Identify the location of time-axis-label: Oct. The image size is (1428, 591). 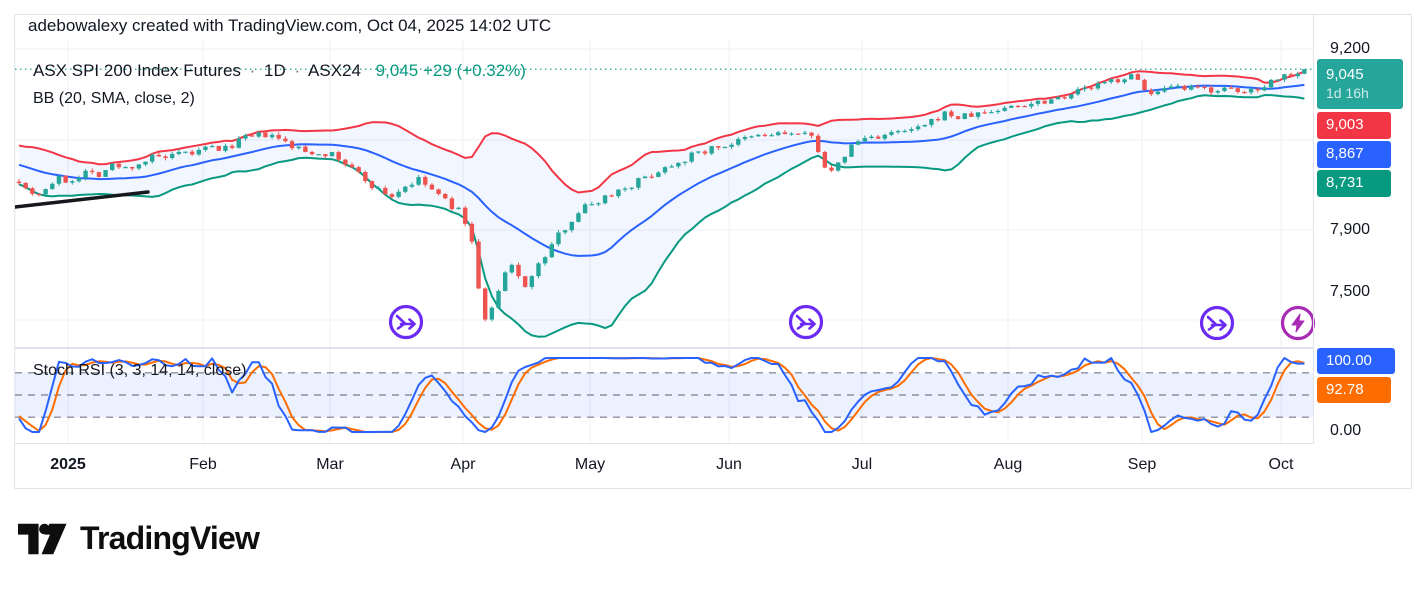
(1281, 464).